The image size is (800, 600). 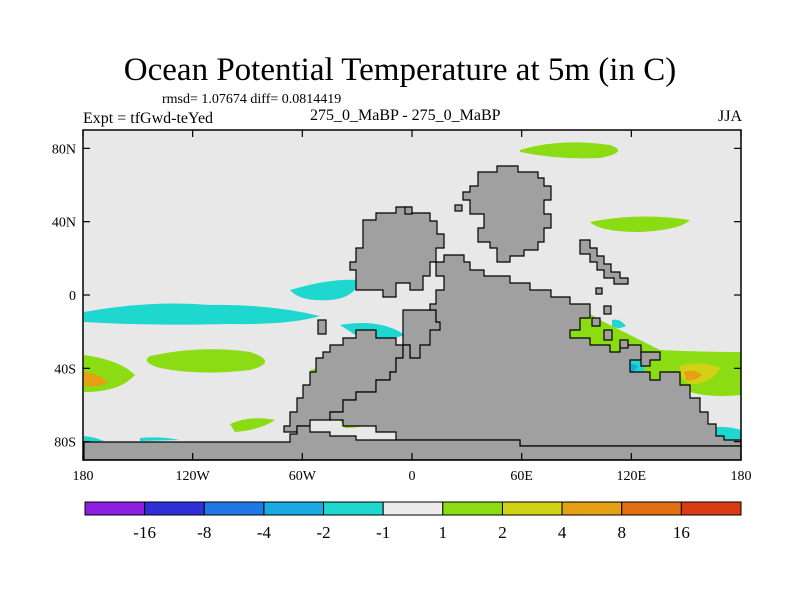 I want to click on land-japan-arc, so click(x=604, y=262).